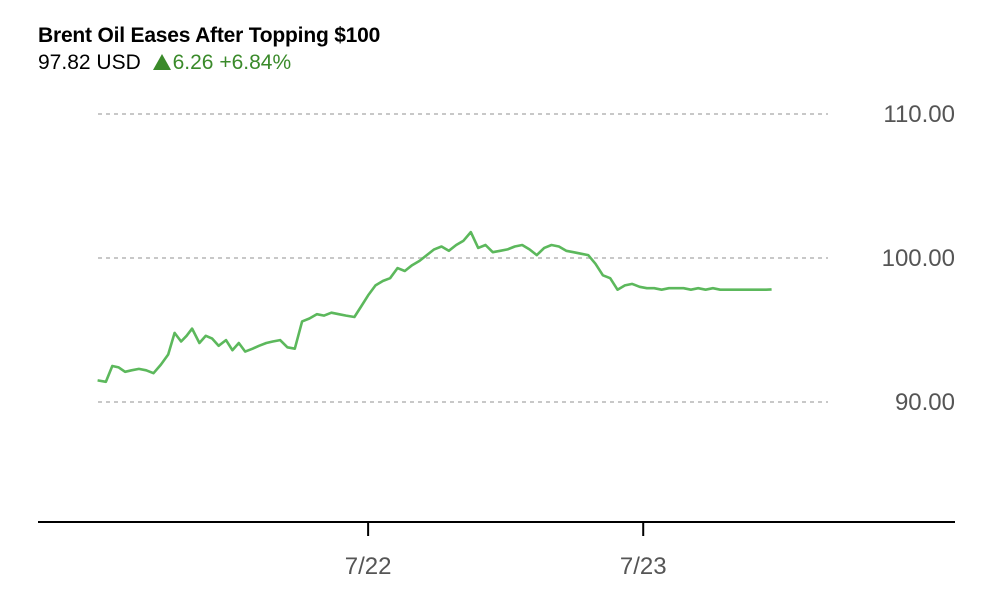 The width and height of the screenshot is (988, 608). Describe the element at coordinates (64, 62) in the screenshot. I see `price-value: 97.82` at that location.